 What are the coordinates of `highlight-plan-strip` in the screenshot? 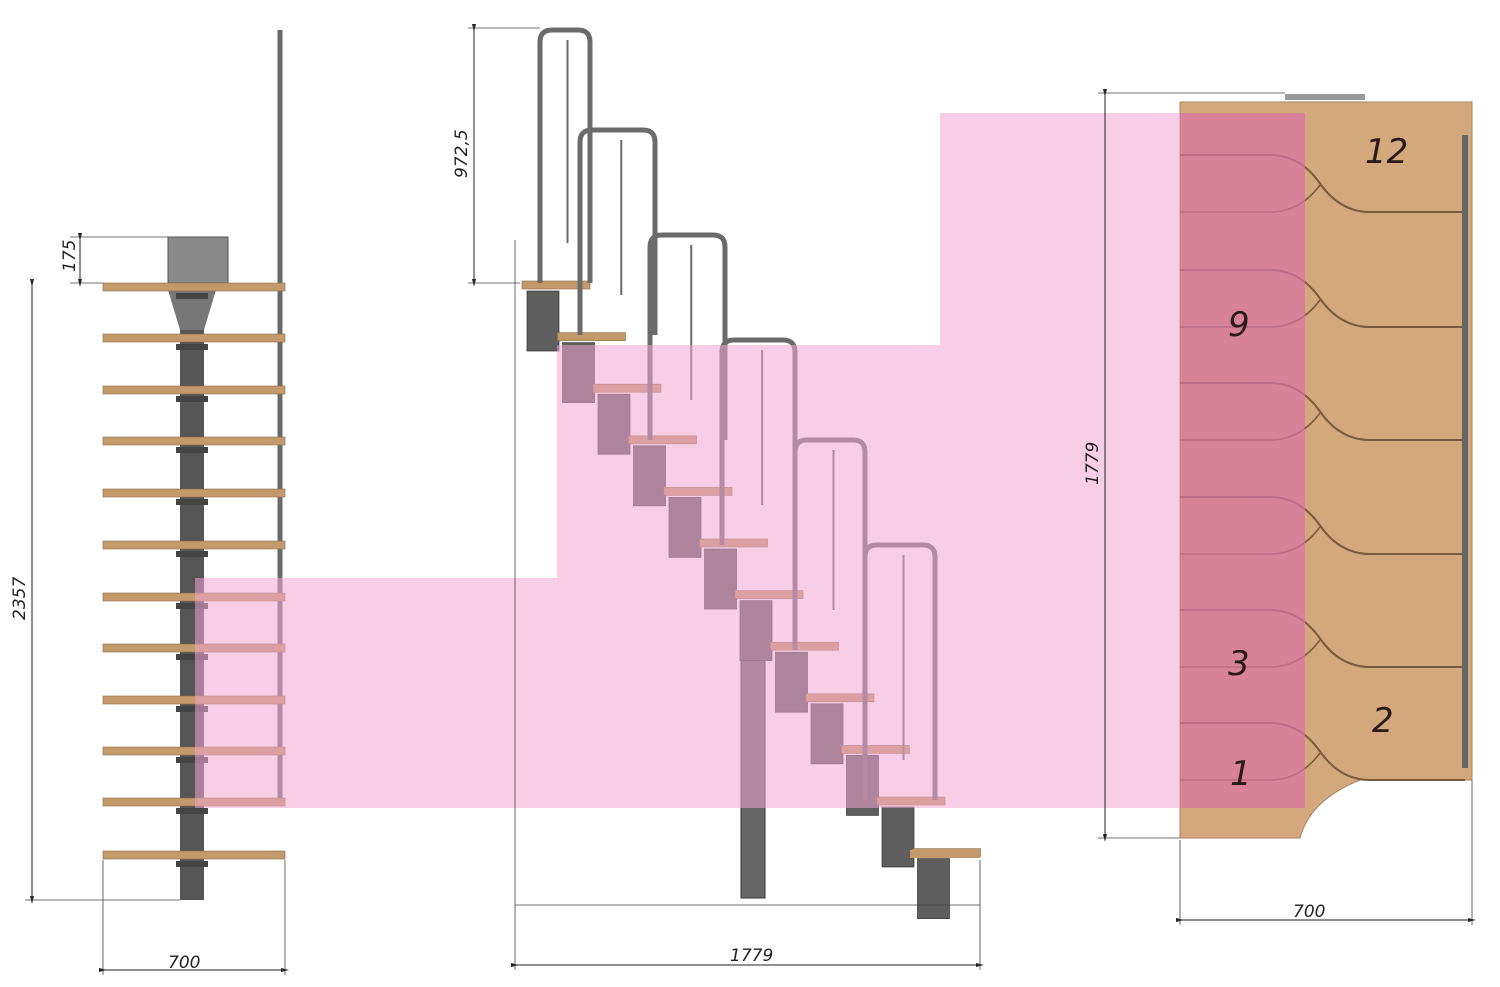 It's located at (1242, 460).